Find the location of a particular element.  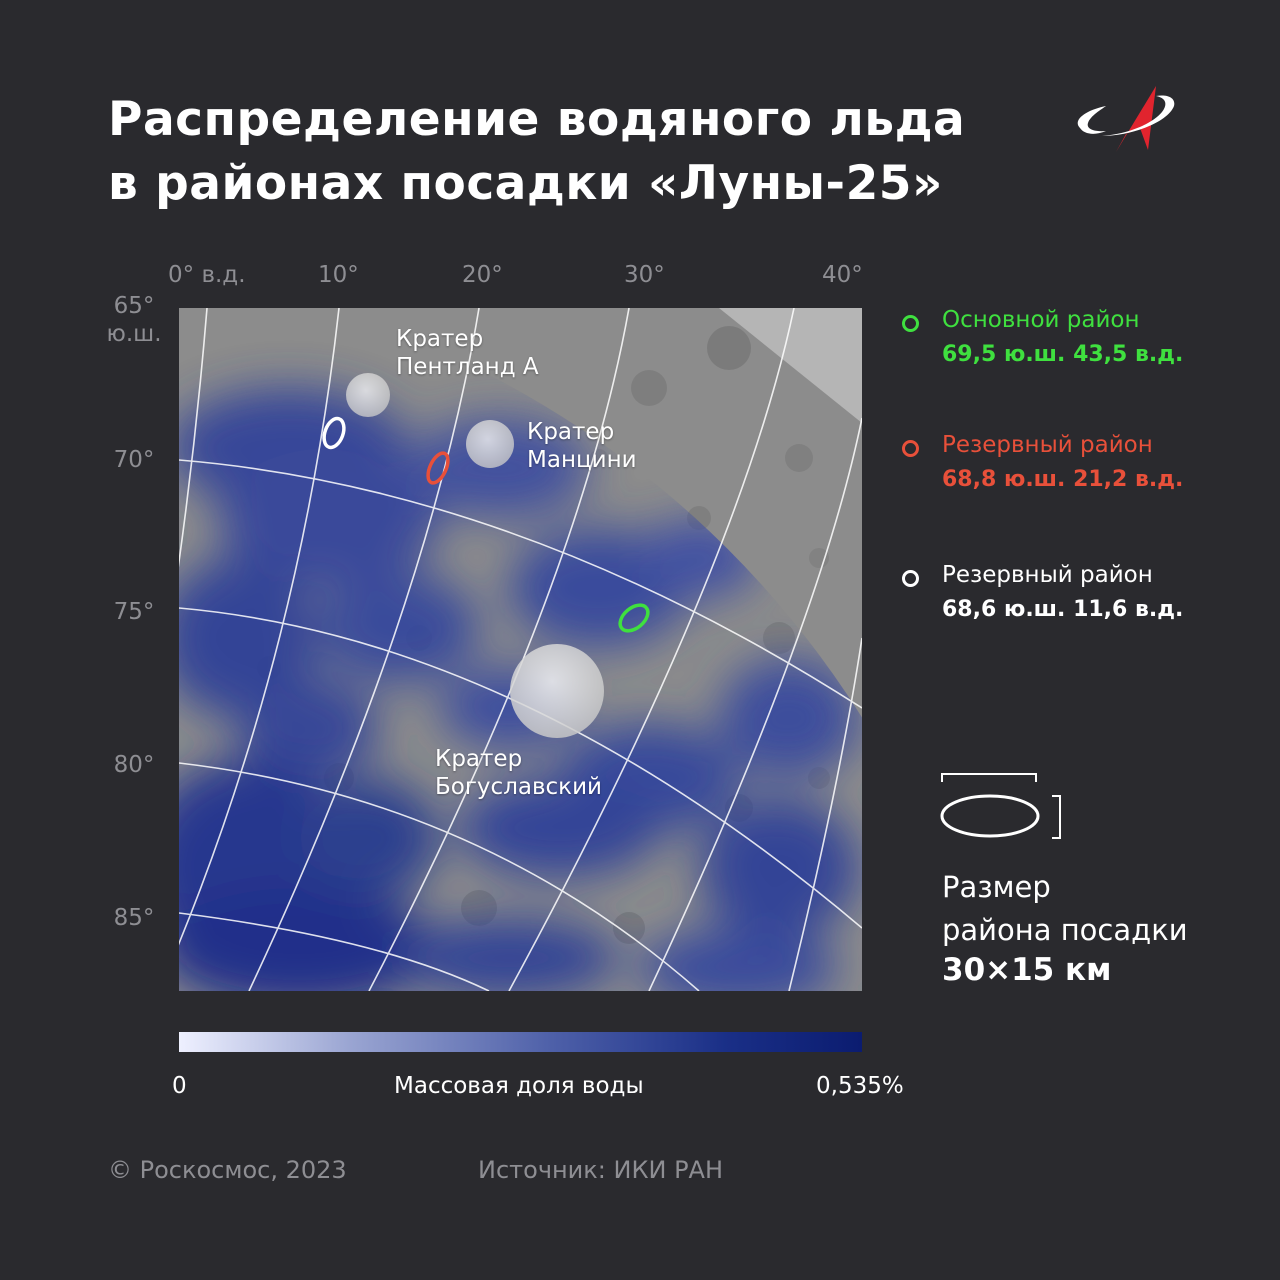

legend-reserve2-name: Резервный район is located at coordinates (1047, 575).